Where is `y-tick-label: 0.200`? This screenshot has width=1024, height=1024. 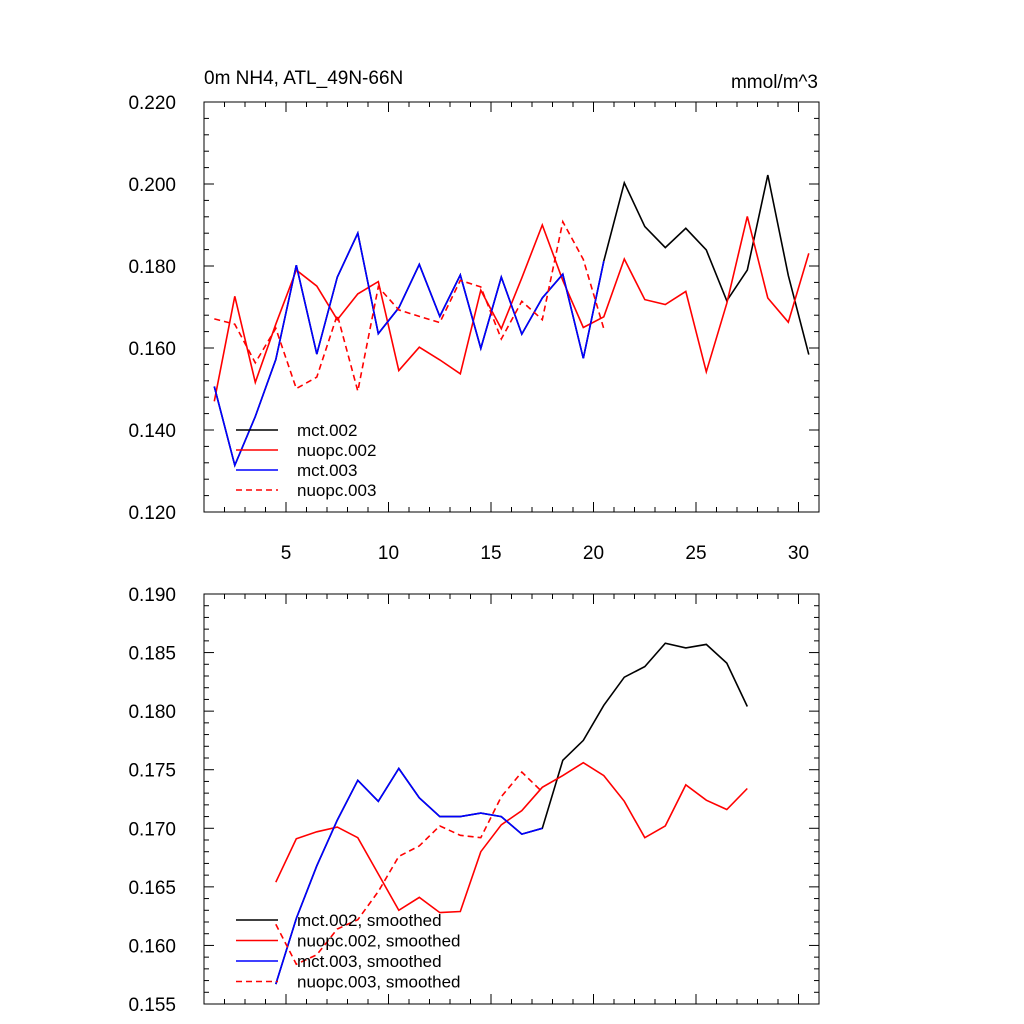
y-tick-label: 0.200 is located at coordinates (152, 185).